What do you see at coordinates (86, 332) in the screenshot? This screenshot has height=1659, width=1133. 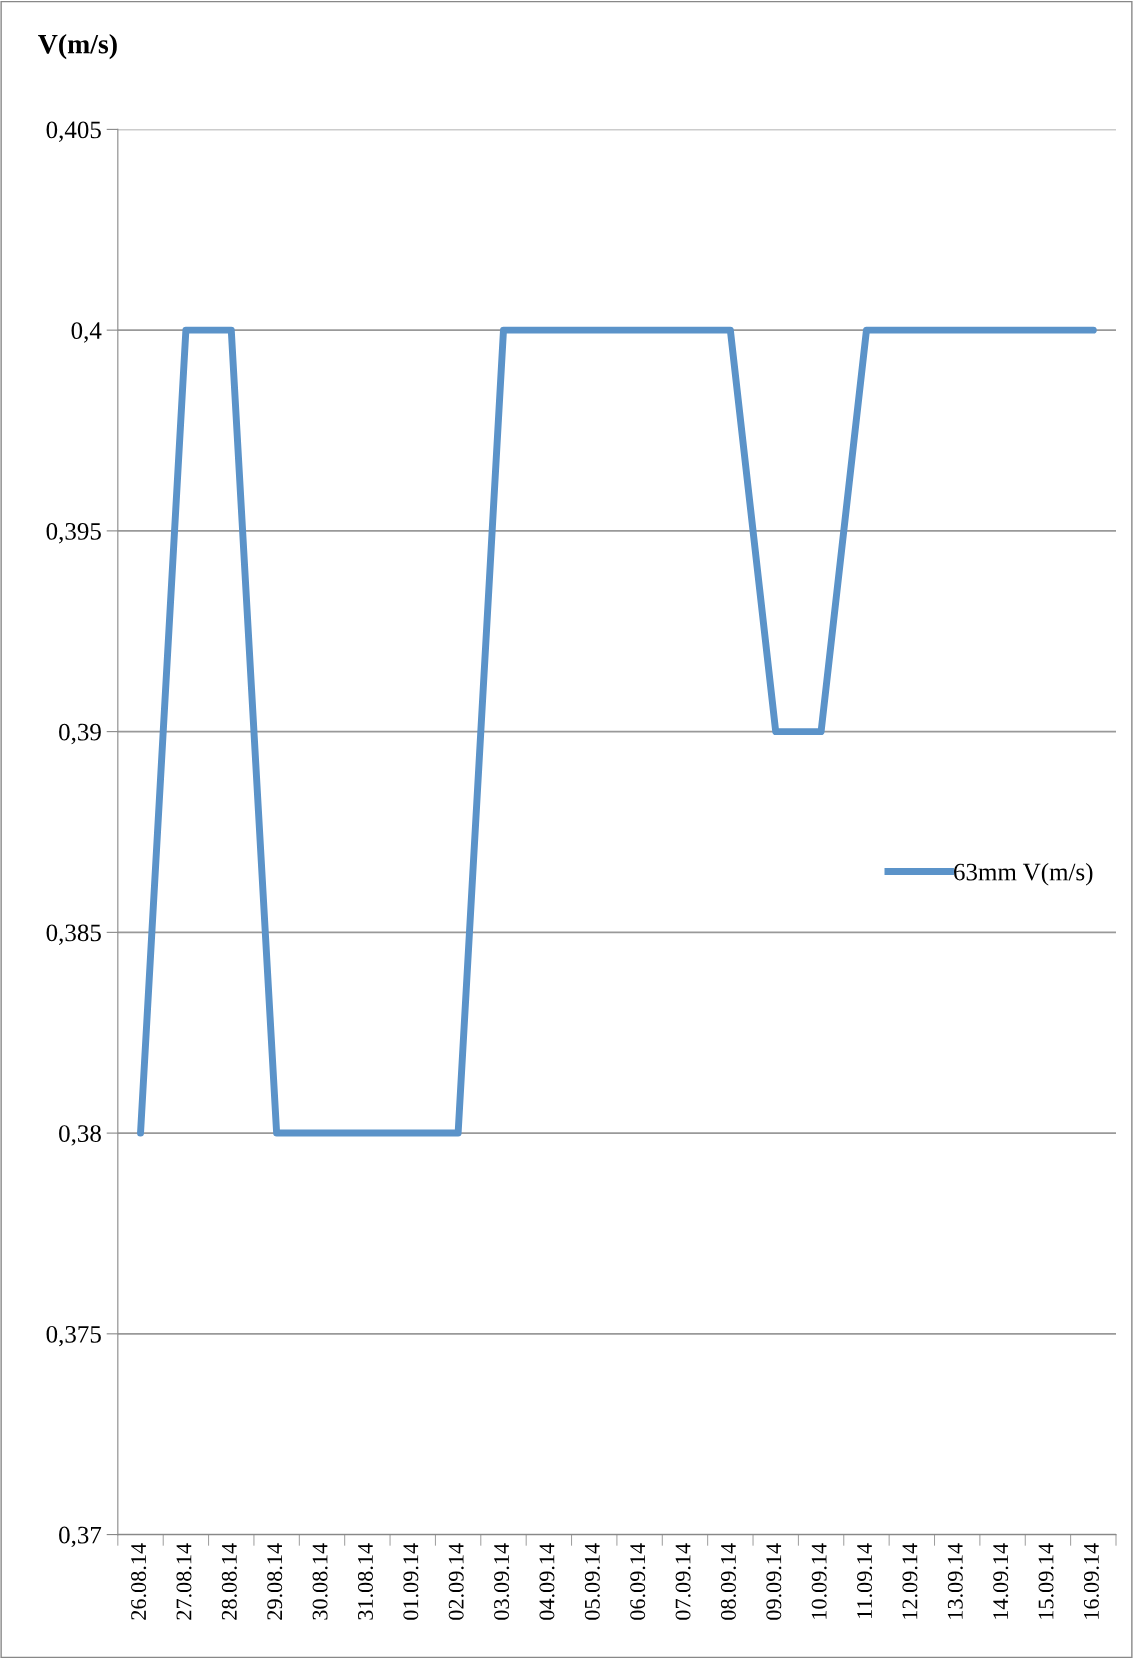 I see `y-tick-label: 0,4` at bounding box center [86, 332].